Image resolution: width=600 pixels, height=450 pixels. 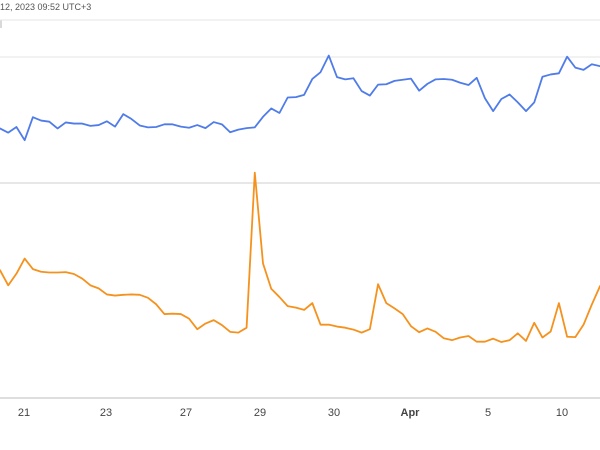 I want to click on x-axis-ticks: 21 23 27 29 30 Apr 5 10, so click(x=293, y=413).